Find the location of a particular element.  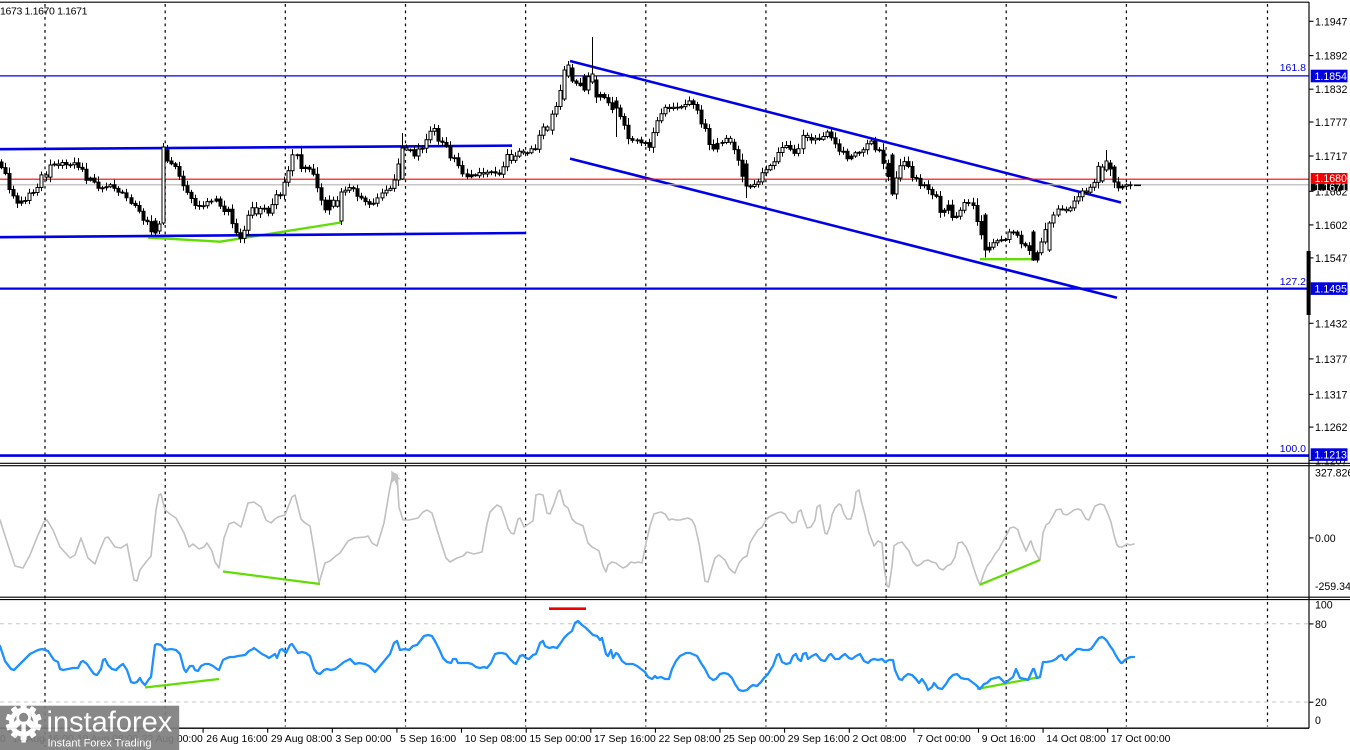

svg-text: 1.1495 is located at coordinates (1331, 290).